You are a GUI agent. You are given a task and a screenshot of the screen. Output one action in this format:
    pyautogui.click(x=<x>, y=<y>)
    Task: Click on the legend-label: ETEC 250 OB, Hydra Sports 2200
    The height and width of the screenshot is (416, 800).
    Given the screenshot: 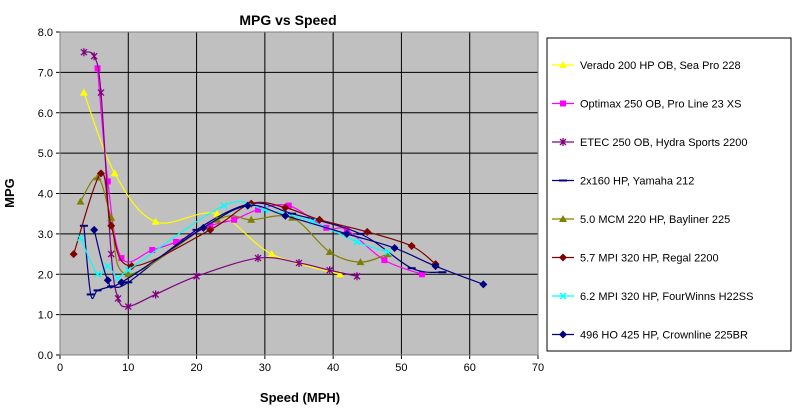 What is the action you would take?
    pyautogui.click(x=664, y=143)
    